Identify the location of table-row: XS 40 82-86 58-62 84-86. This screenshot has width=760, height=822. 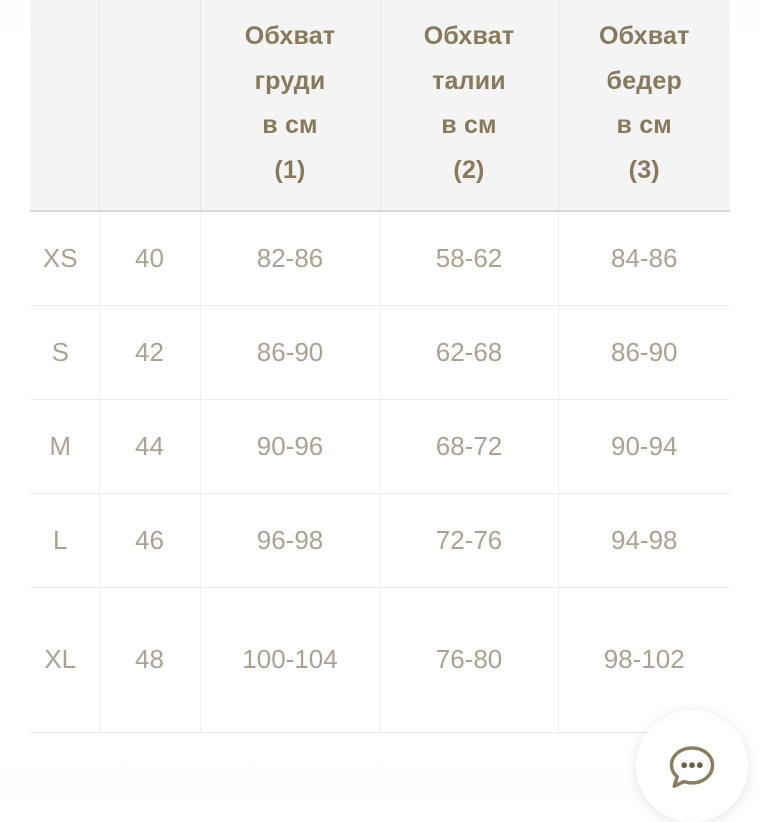
(380, 258).